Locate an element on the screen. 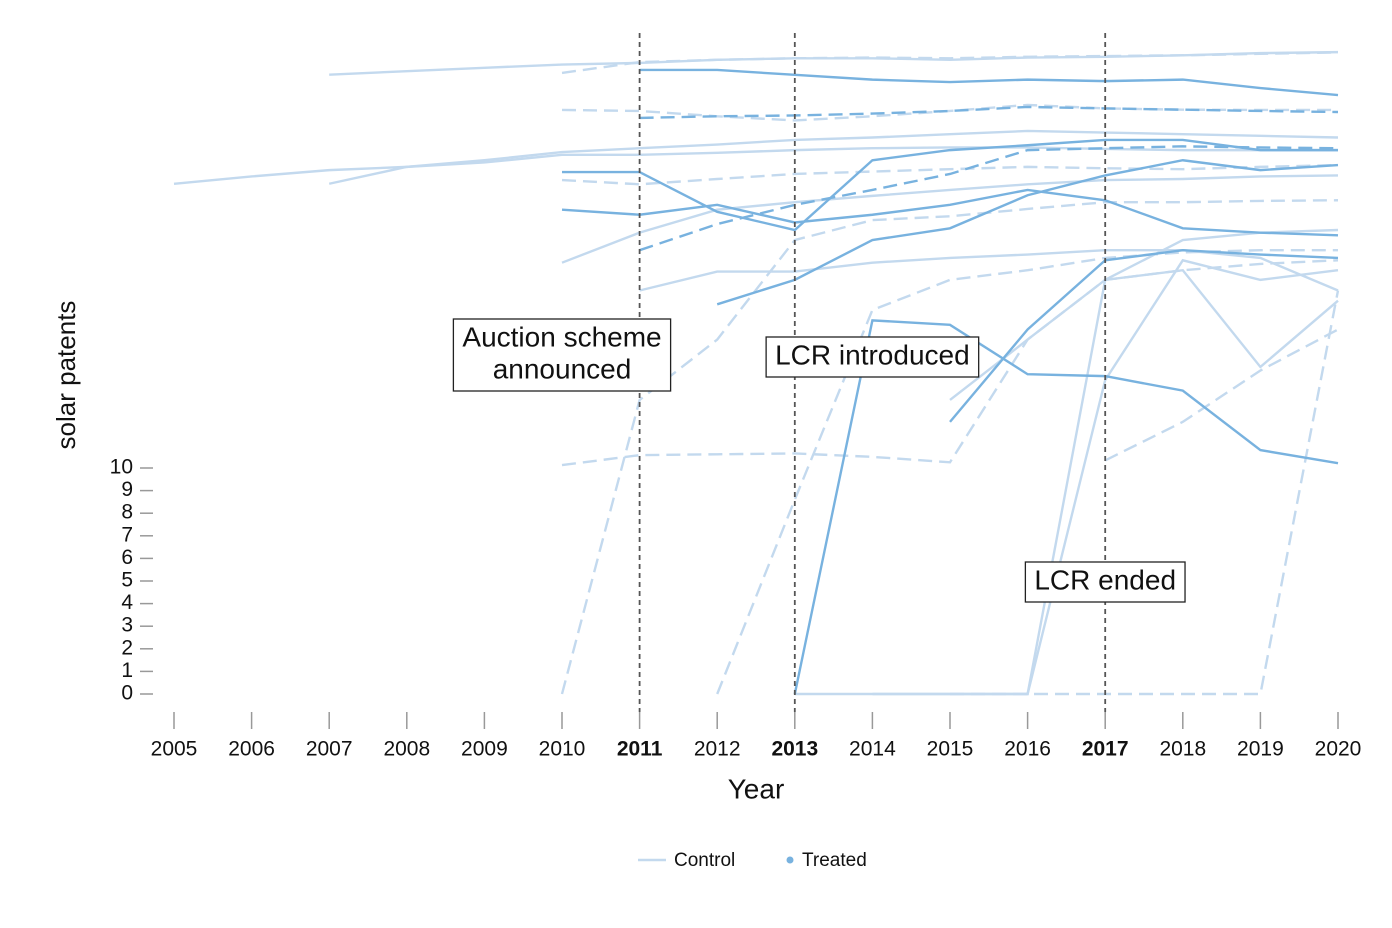 The height and width of the screenshot is (928, 1392). y-tick-label: 9 is located at coordinates (127, 489).